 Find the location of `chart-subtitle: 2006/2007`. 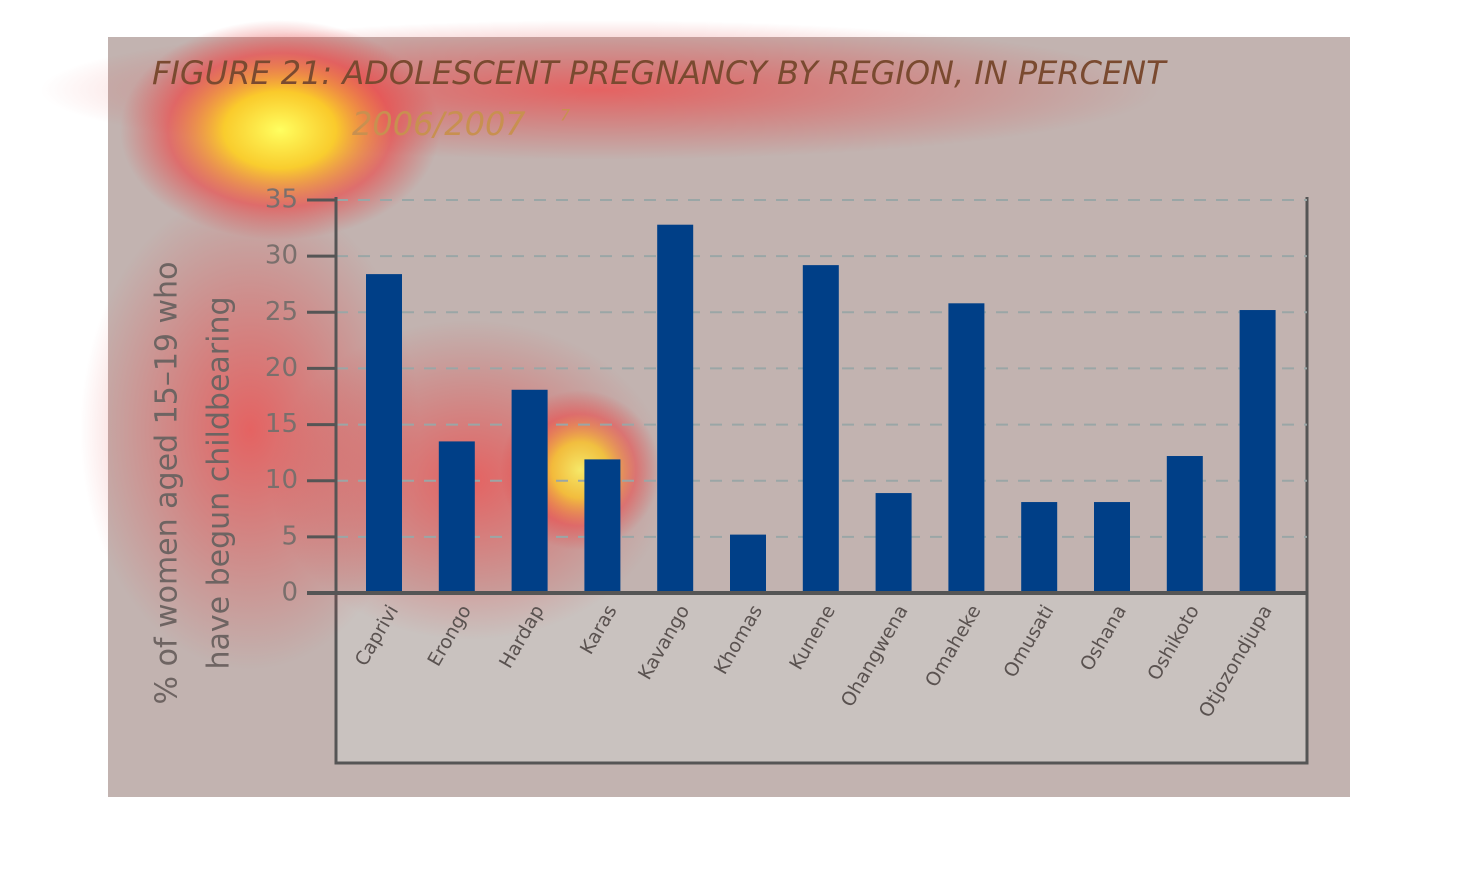

chart-subtitle: 2006/2007 is located at coordinates (439, 124).